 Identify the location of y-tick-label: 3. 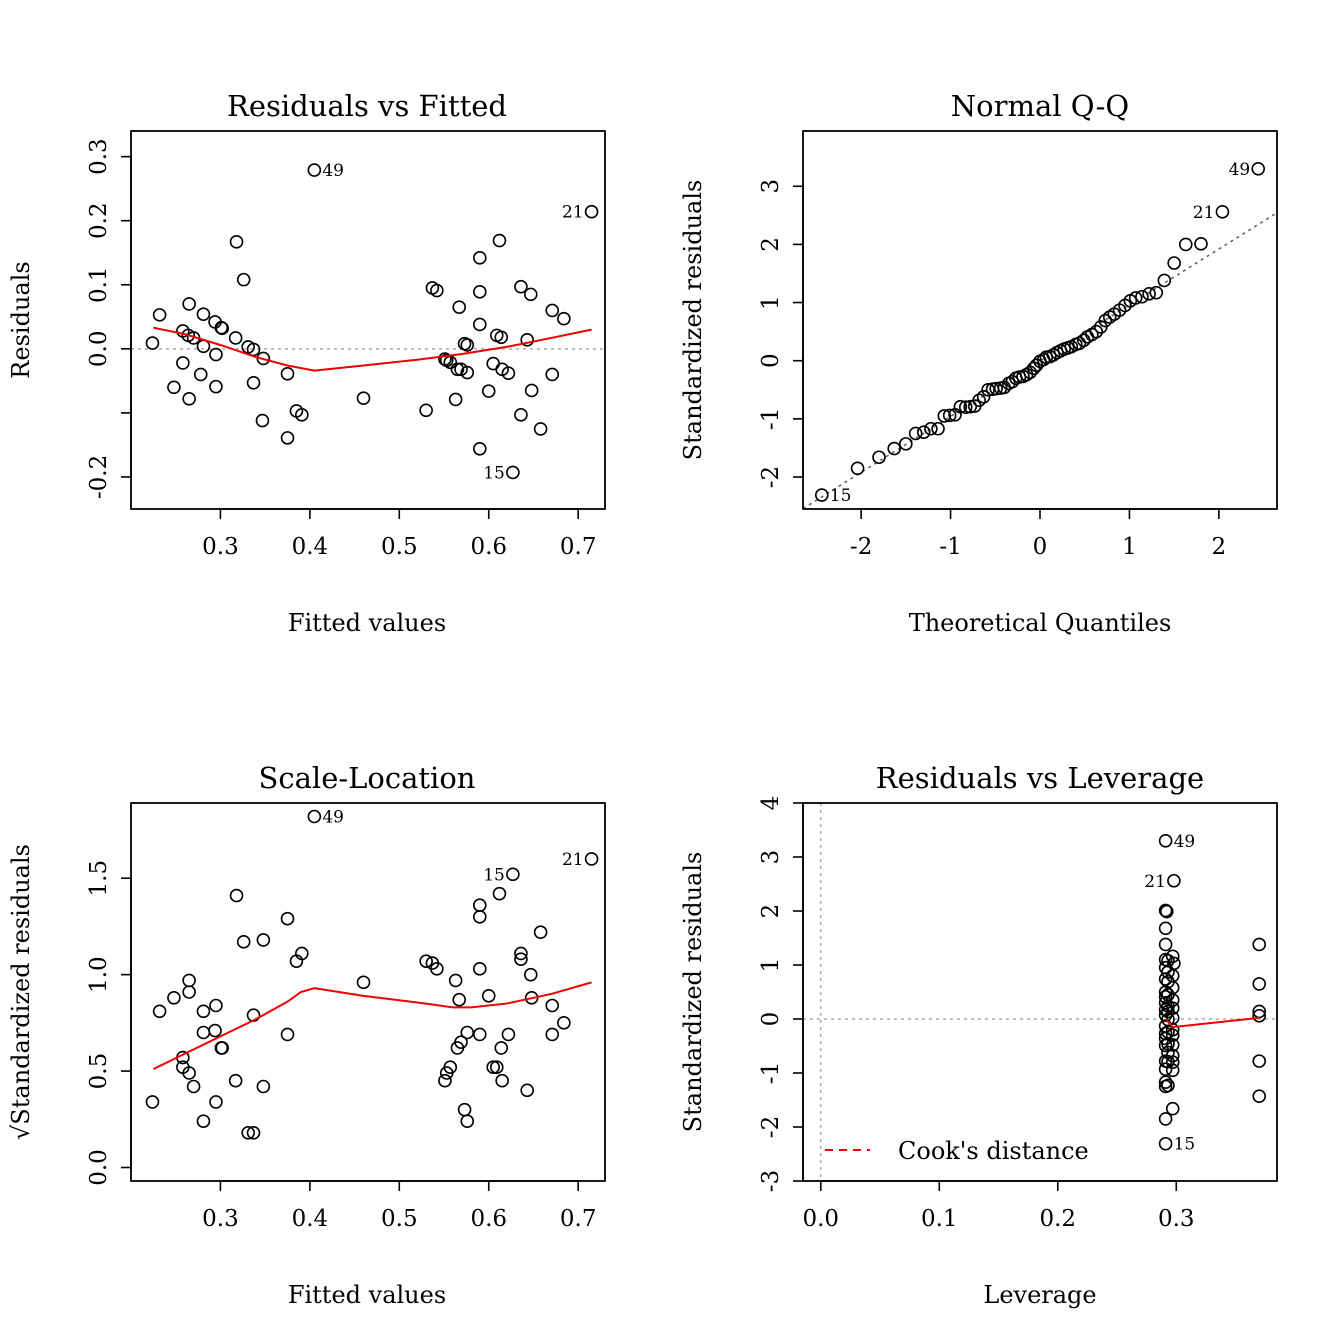
(771, 857).